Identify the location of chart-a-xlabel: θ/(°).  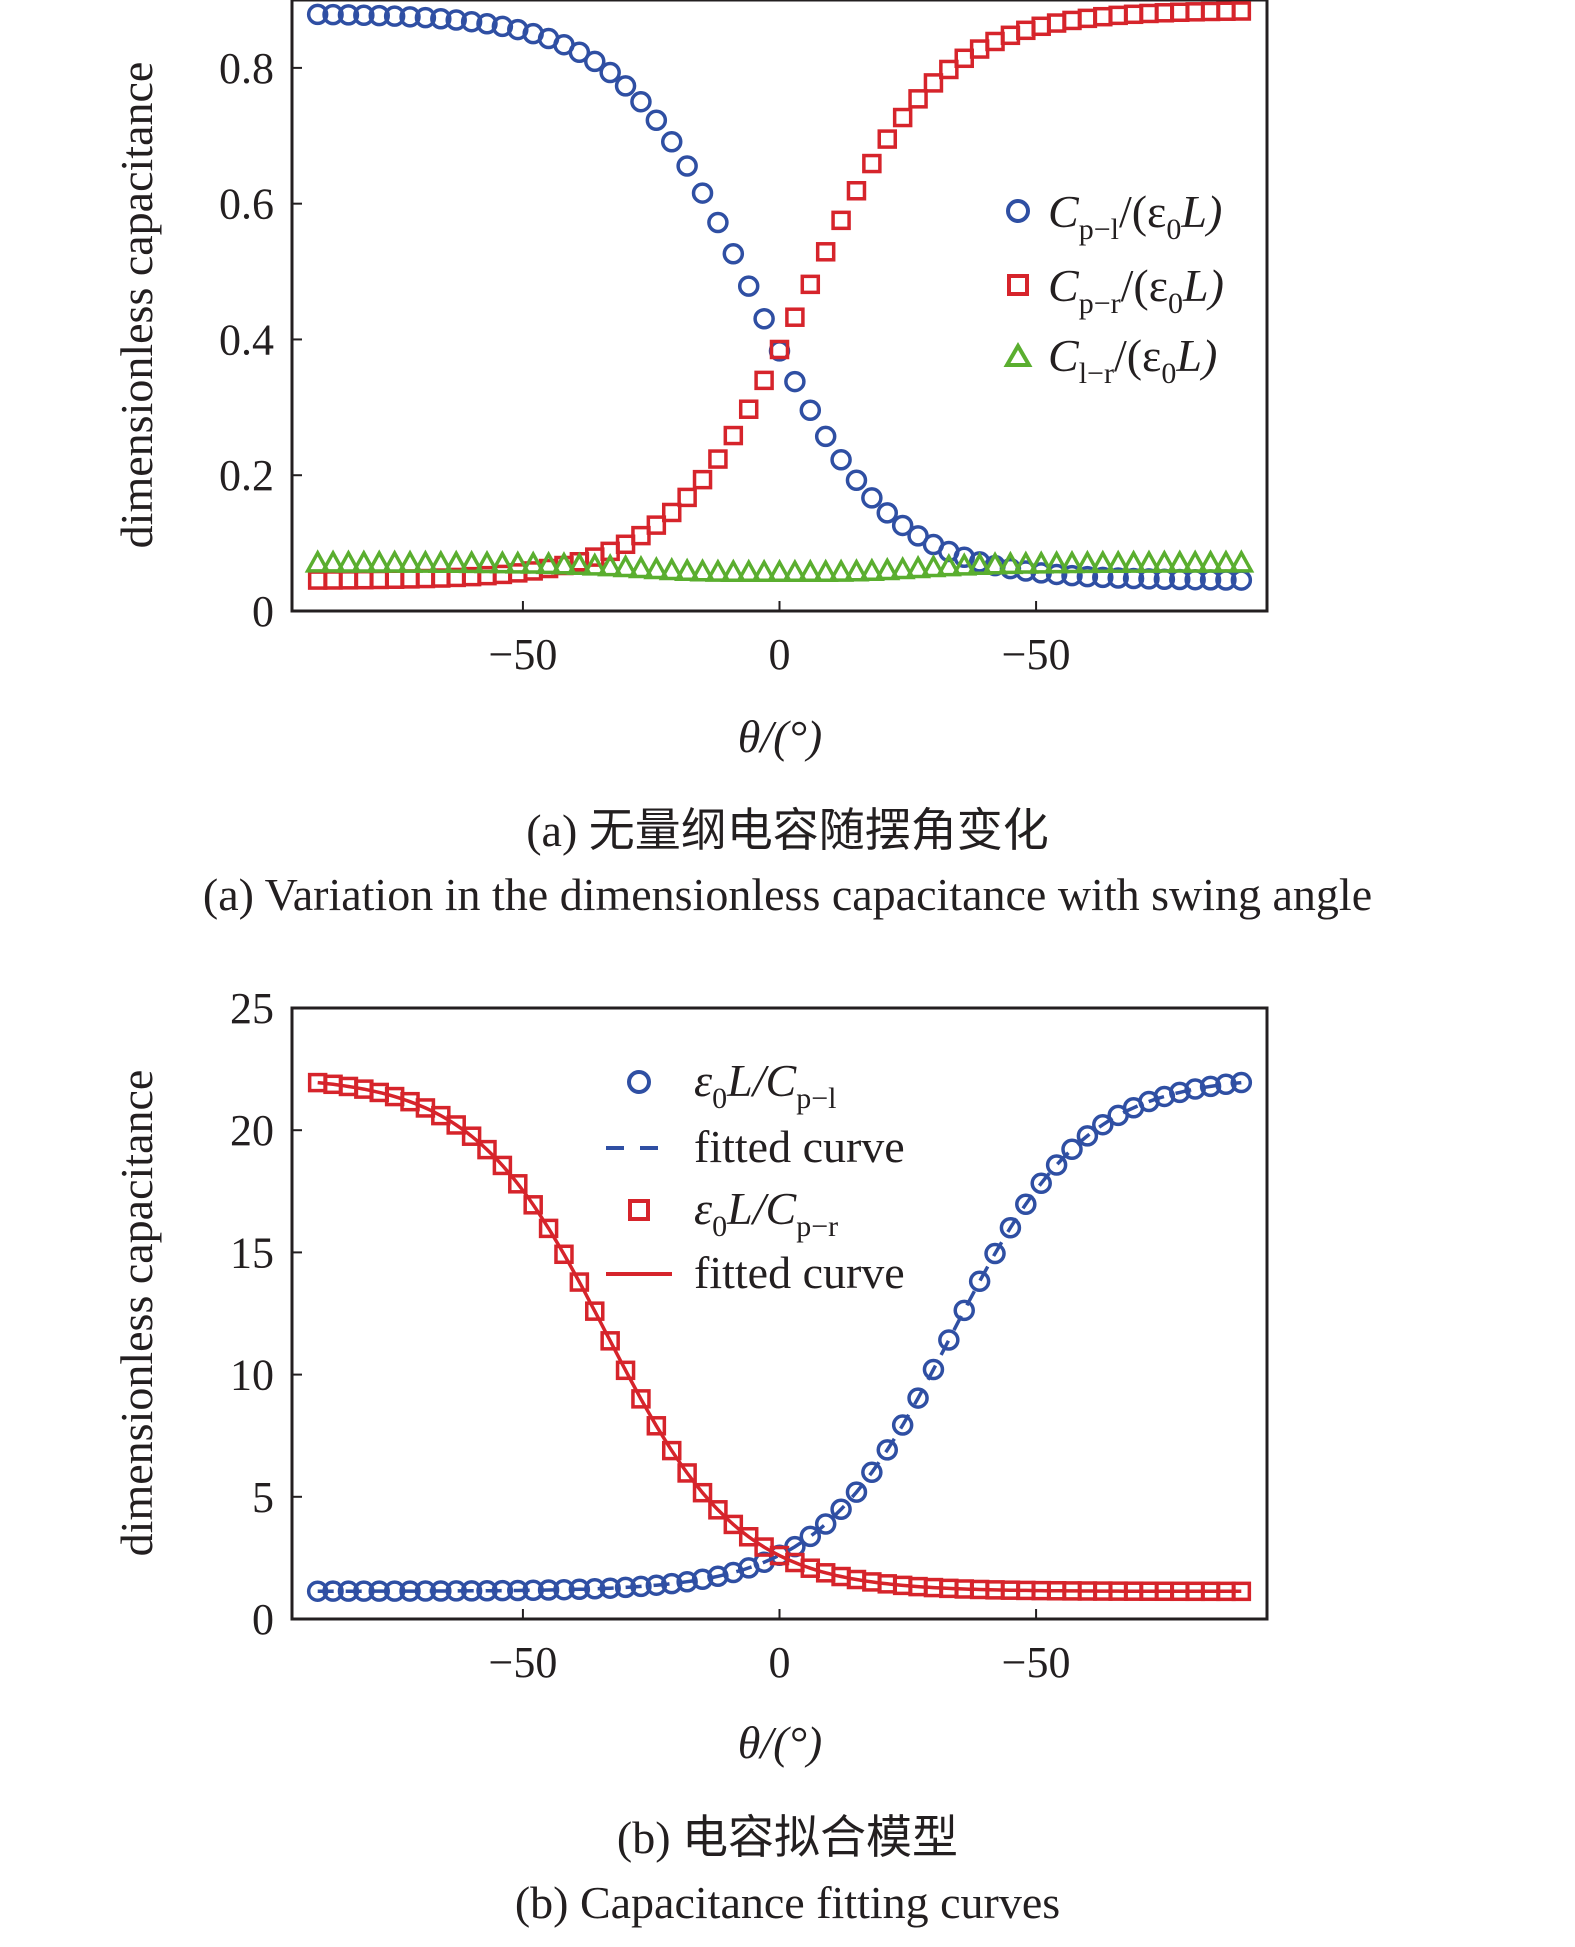
(780, 736).